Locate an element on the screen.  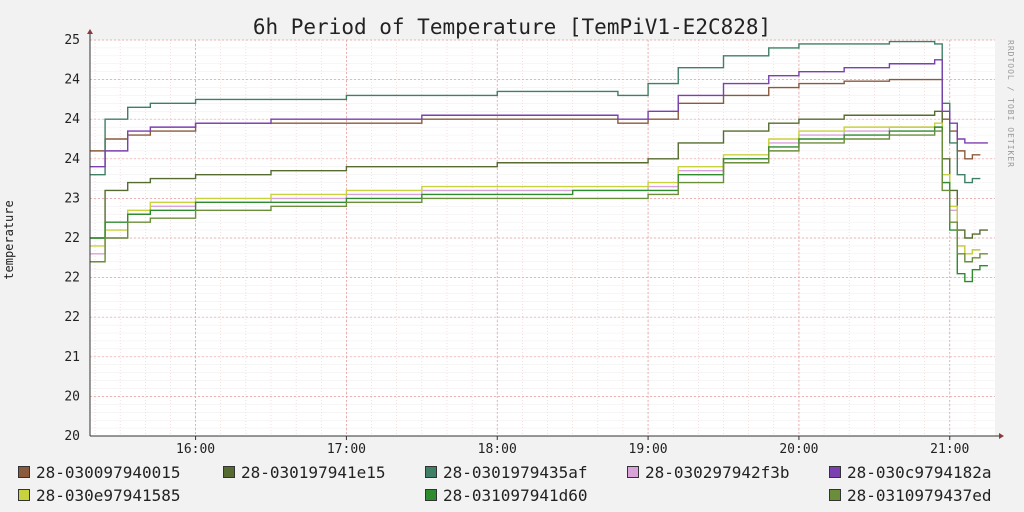
x-tick-label: 16:00 is located at coordinates (195, 449).